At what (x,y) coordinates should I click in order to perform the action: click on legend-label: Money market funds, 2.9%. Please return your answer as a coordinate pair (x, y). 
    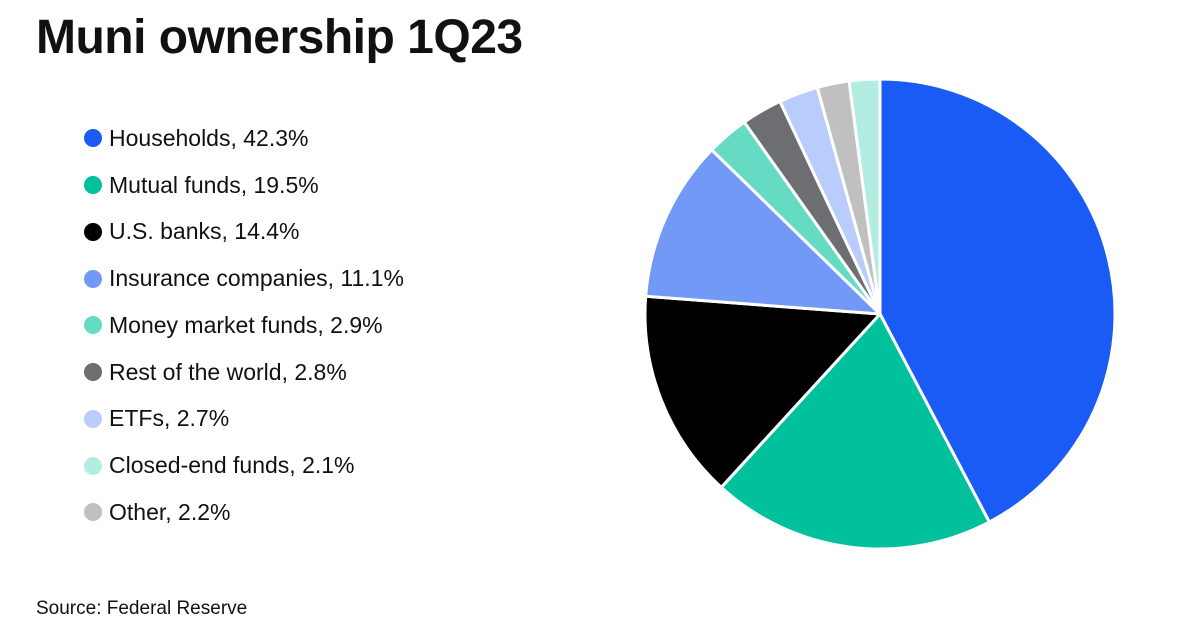
    Looking at the image, I should click on (246, 324).